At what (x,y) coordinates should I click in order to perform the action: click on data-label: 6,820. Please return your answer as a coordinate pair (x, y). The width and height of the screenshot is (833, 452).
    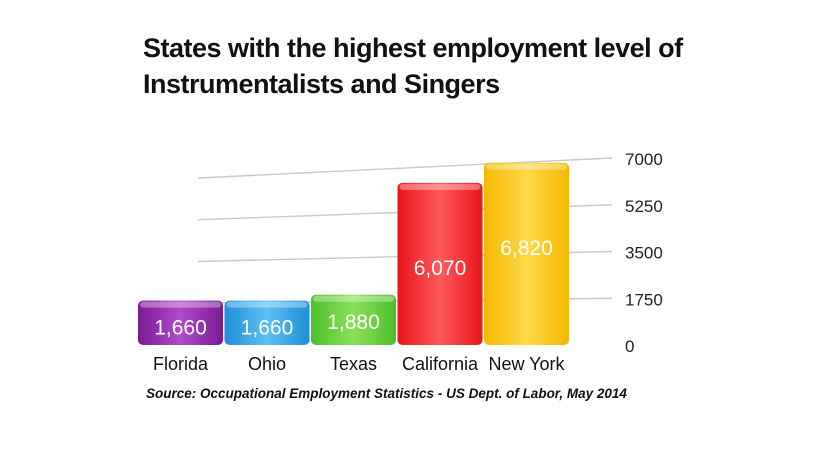
    Looking at the image, I should click on (526, 248).